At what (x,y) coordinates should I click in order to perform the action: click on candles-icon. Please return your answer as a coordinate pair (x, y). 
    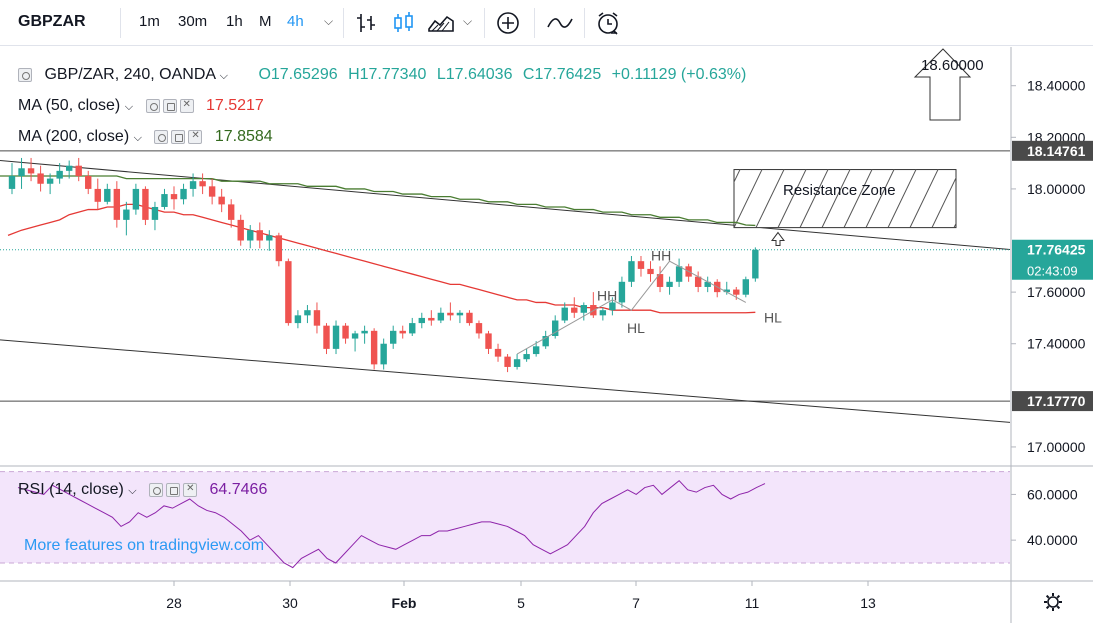
    Looking at the image, I should click on (404, 23).